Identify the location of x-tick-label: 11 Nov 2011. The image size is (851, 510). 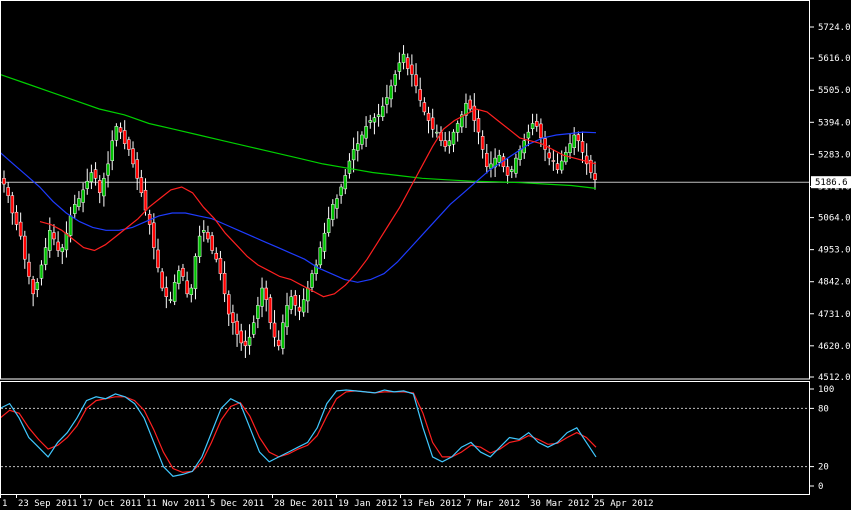
(176, 504).